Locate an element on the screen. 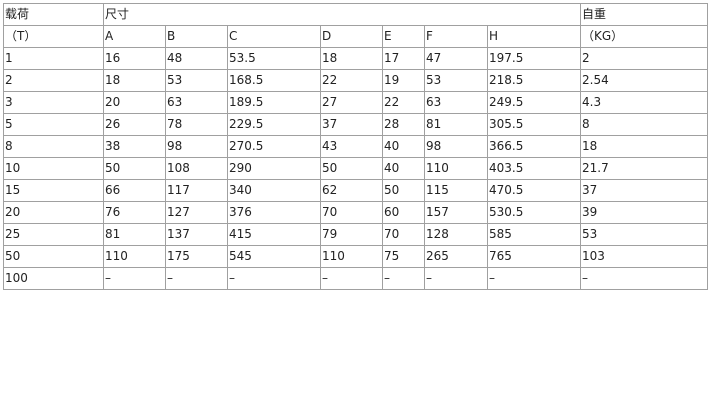  column-header: C is located at coordinates (274, 36).